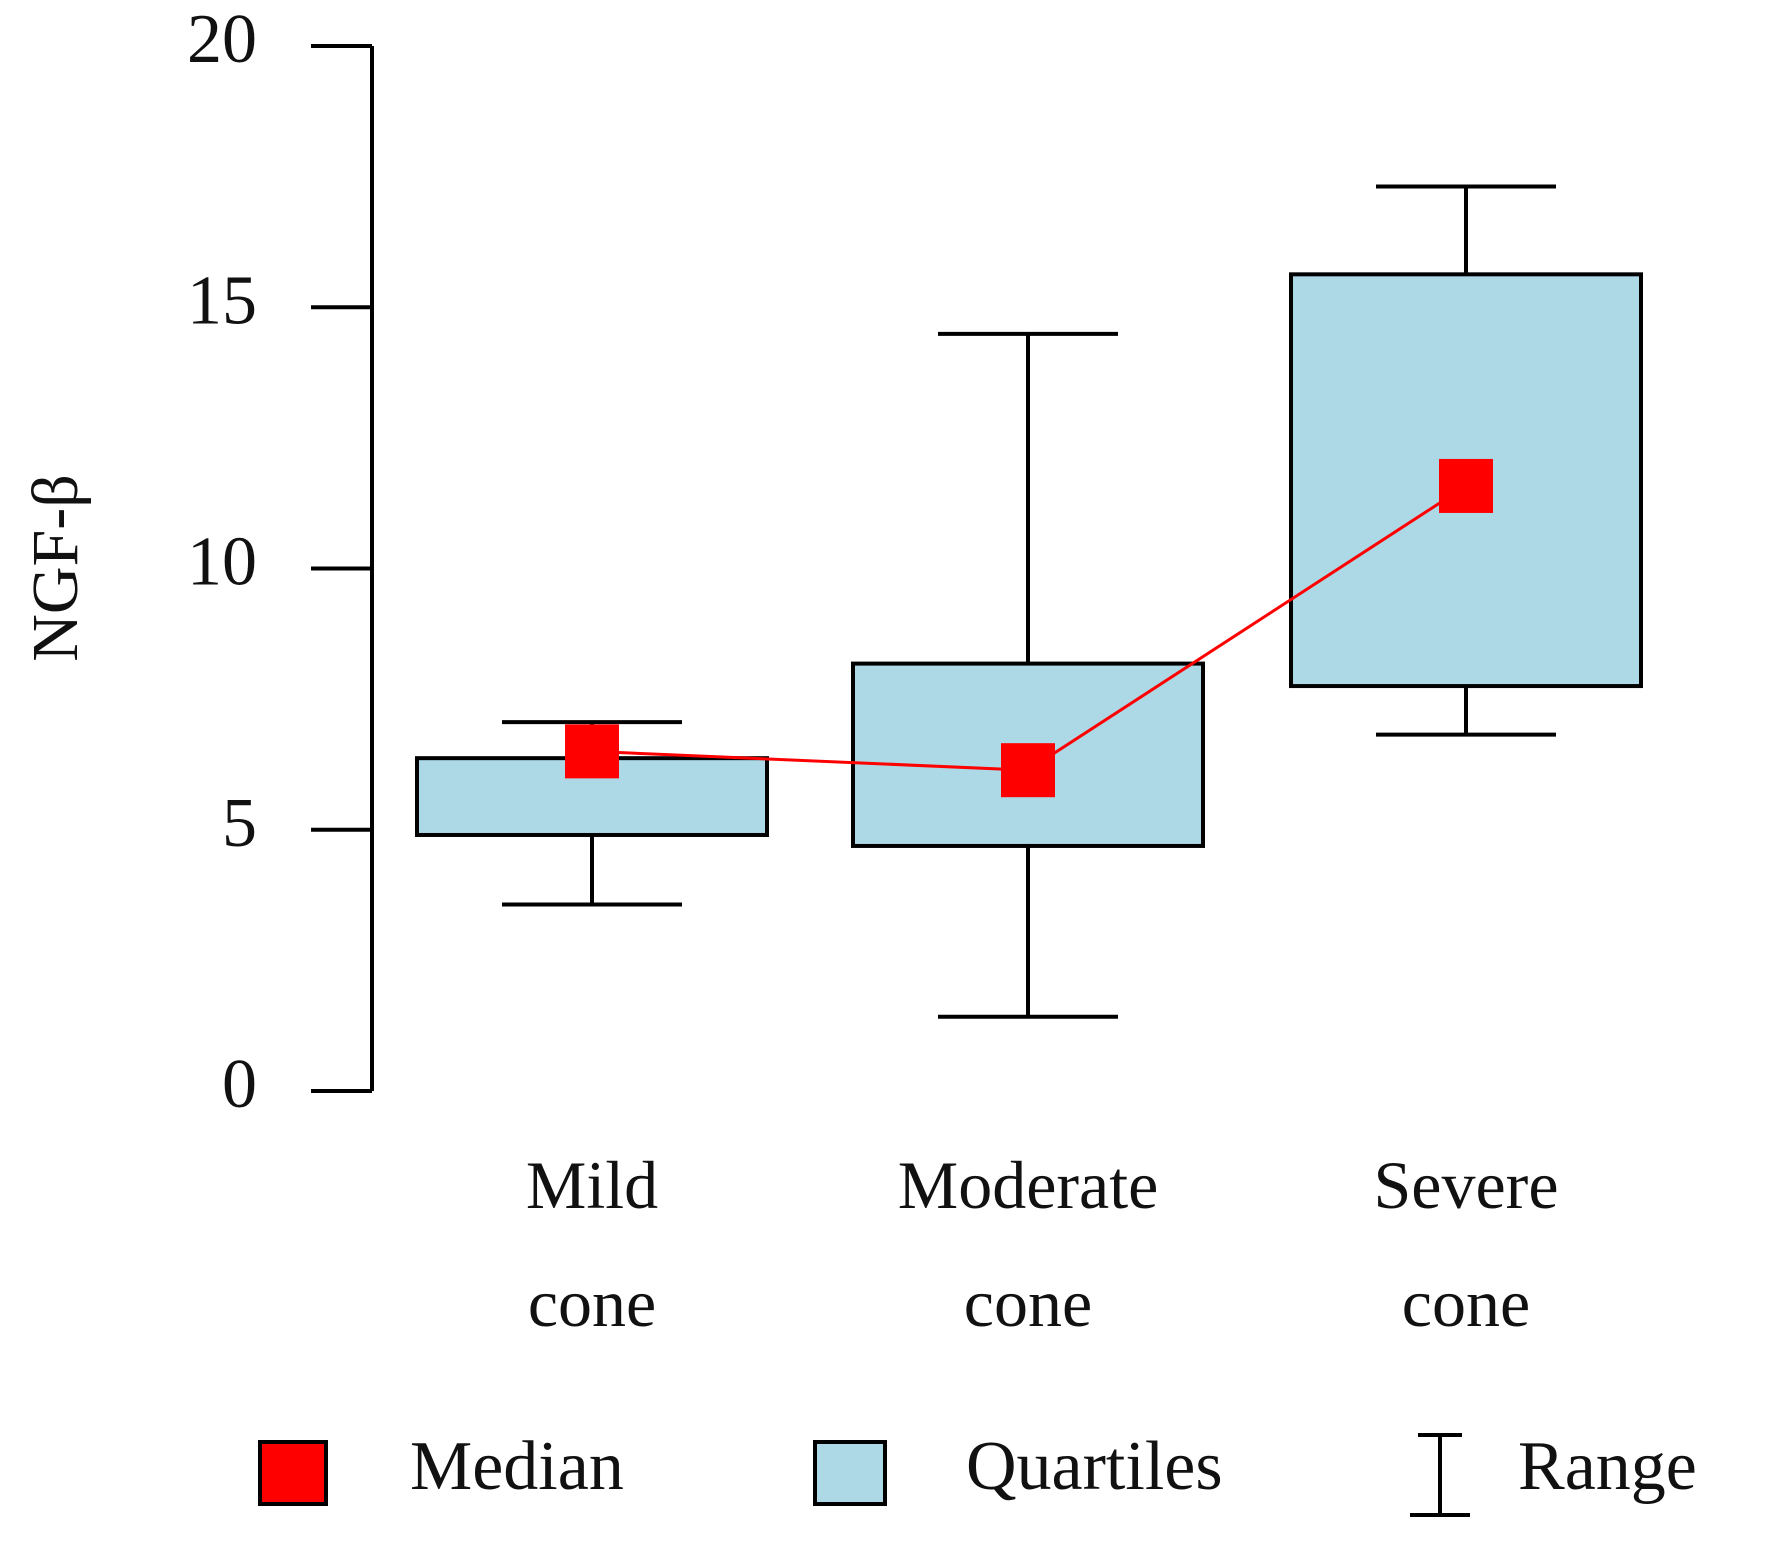  What do you see at coordinates (239, 1084) in the screenshot?
I see `y-tick-label: 0` at bounding box center [239, 1084].